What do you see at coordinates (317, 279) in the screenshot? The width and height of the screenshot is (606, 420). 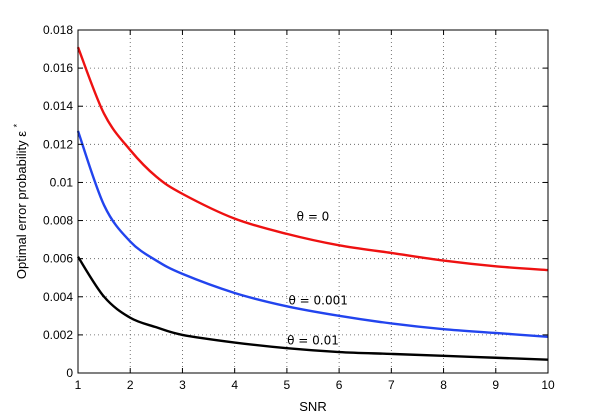 I see `annotations: θ = 0 θ = 0.001 θ = 0.01` at bounding box center [317, 279].